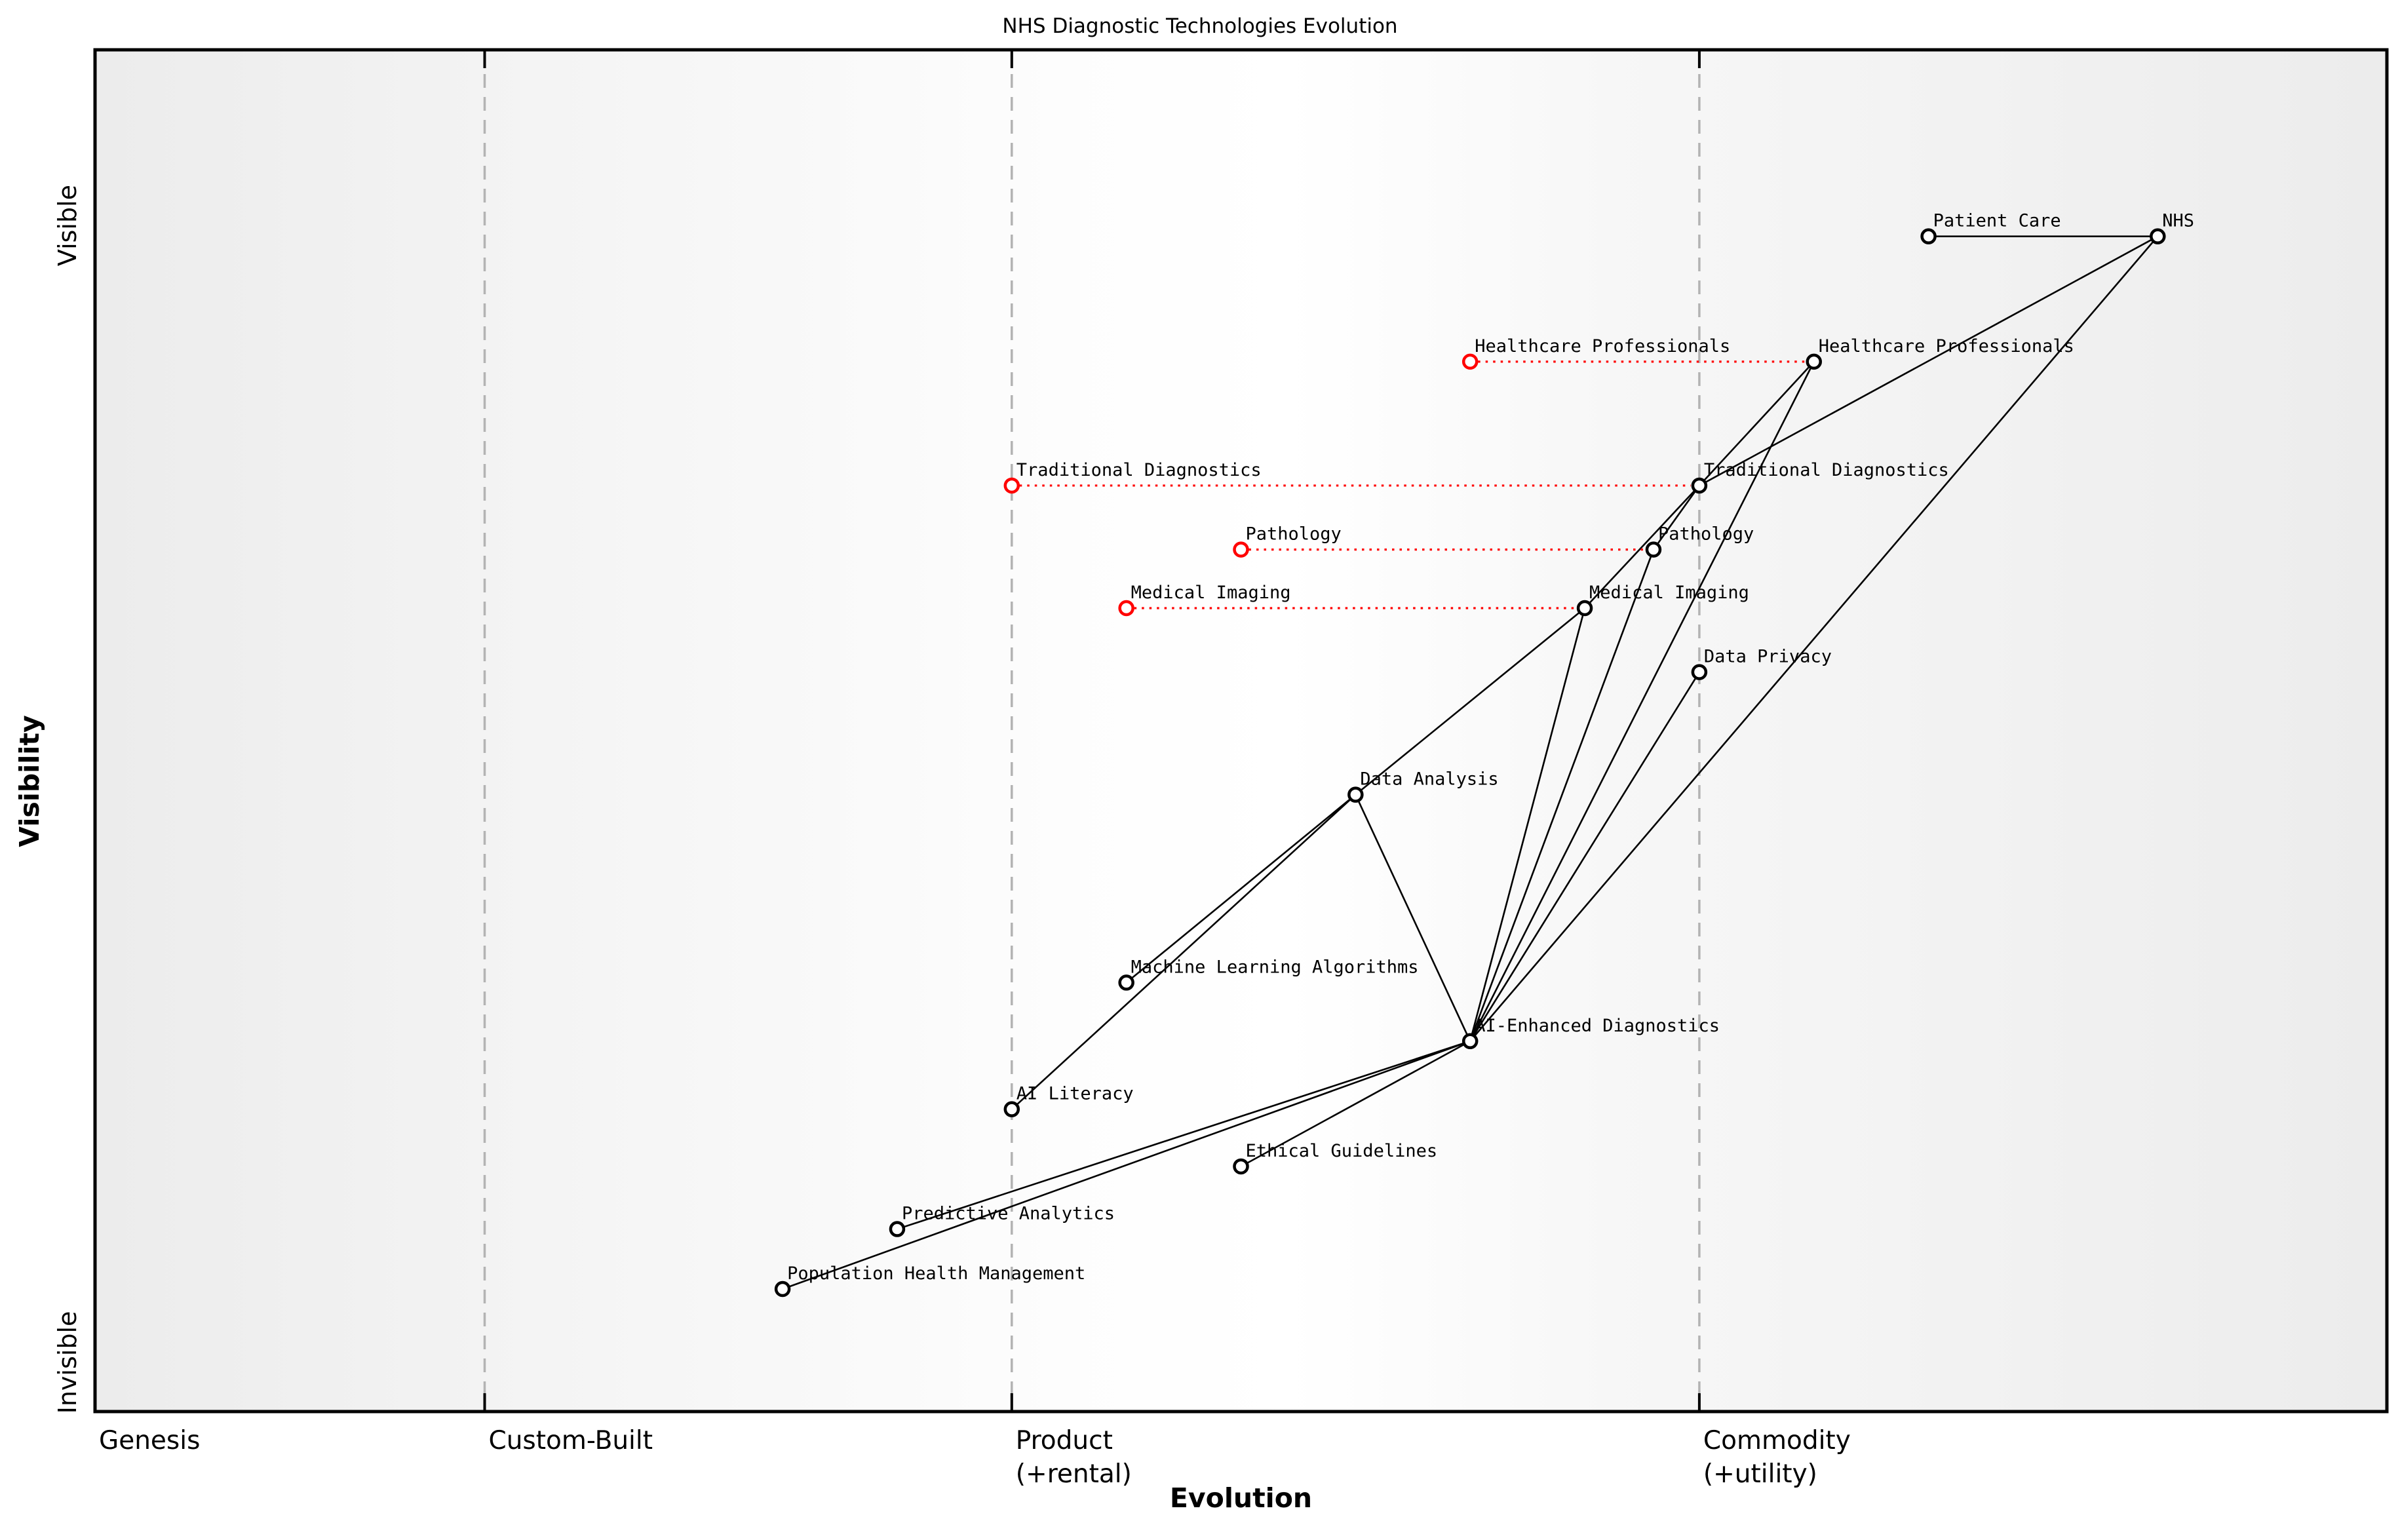  I want to click on y-axis-invisible-label: Invisible, so click(67, 1362).